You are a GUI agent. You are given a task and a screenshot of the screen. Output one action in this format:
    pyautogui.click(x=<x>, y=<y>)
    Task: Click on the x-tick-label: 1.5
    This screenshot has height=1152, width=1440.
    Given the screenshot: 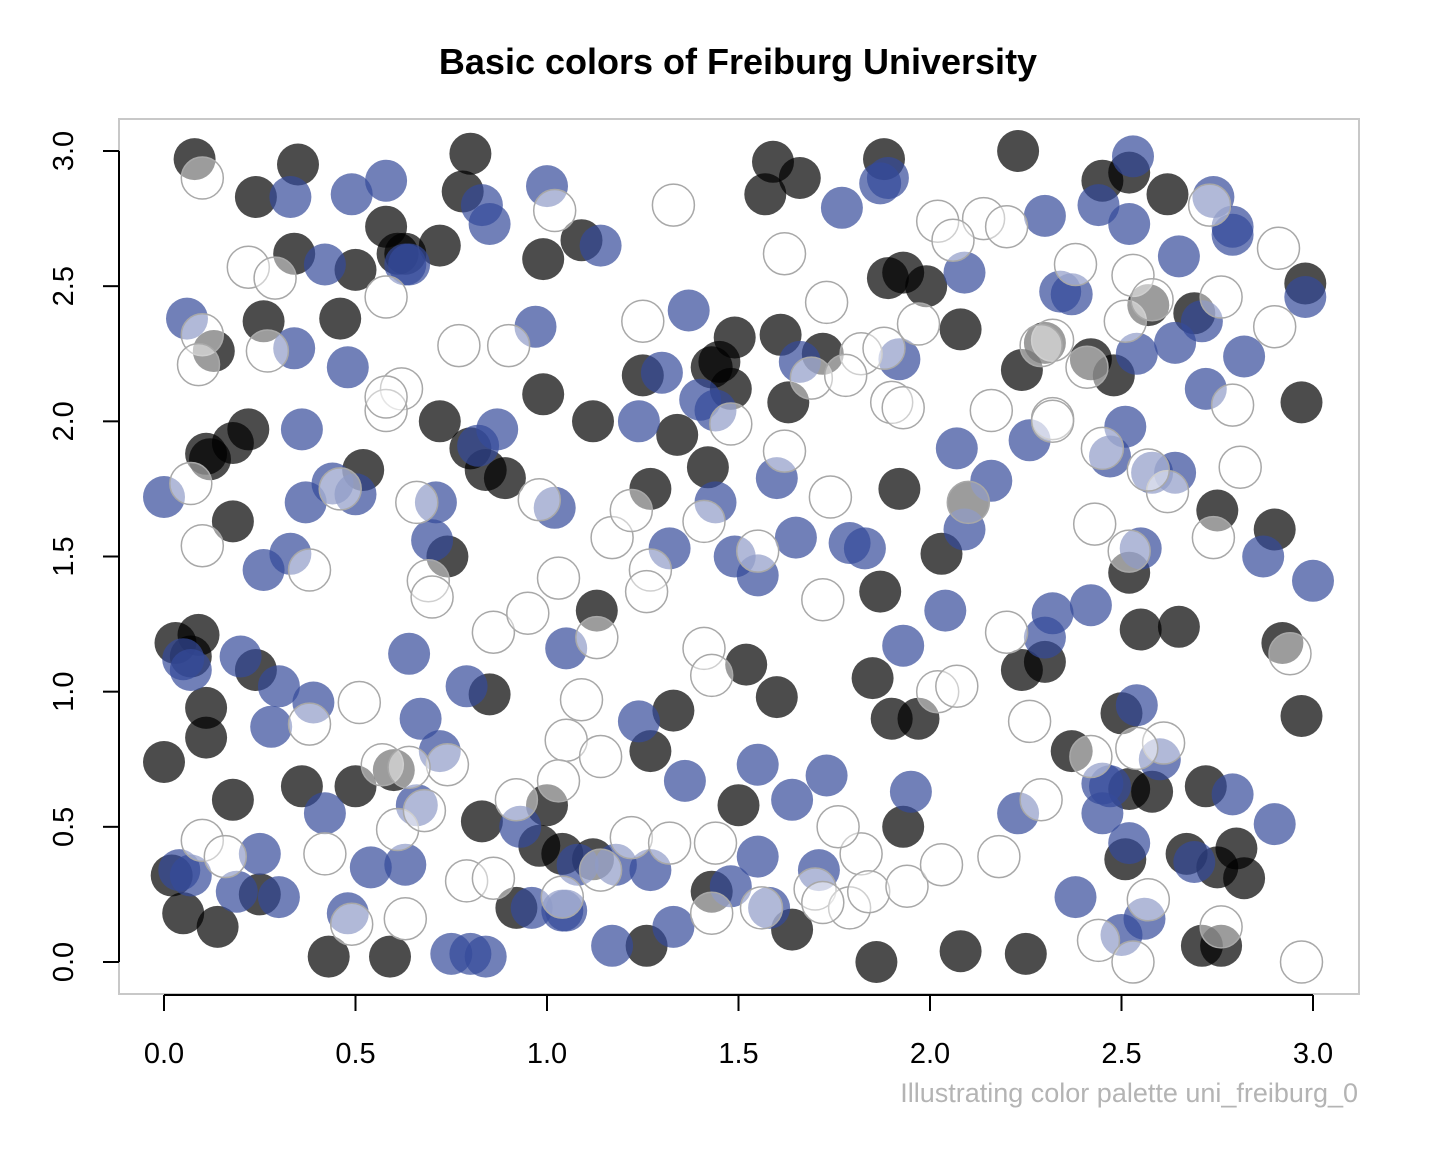 What is the action you would take?
    pyautogui.click(x=738, y=1054)
    